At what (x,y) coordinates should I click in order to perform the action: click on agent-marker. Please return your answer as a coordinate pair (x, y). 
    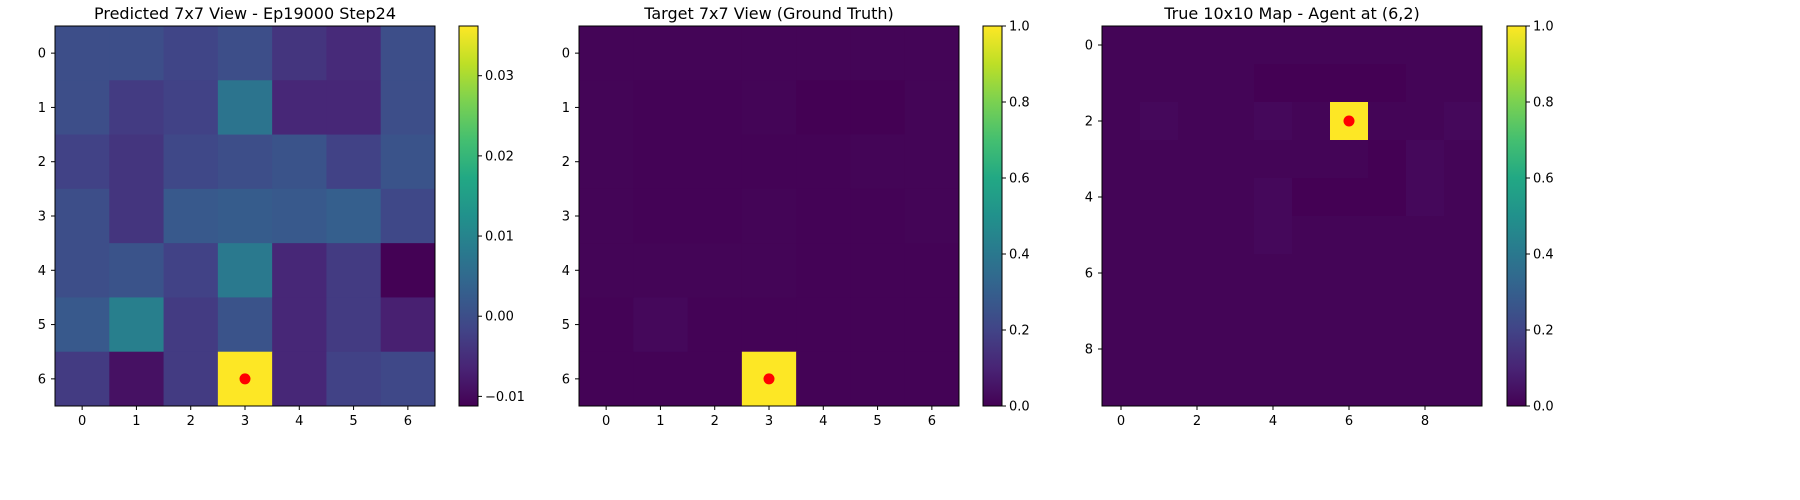
    Looking at the image, I should click on (245, 379).